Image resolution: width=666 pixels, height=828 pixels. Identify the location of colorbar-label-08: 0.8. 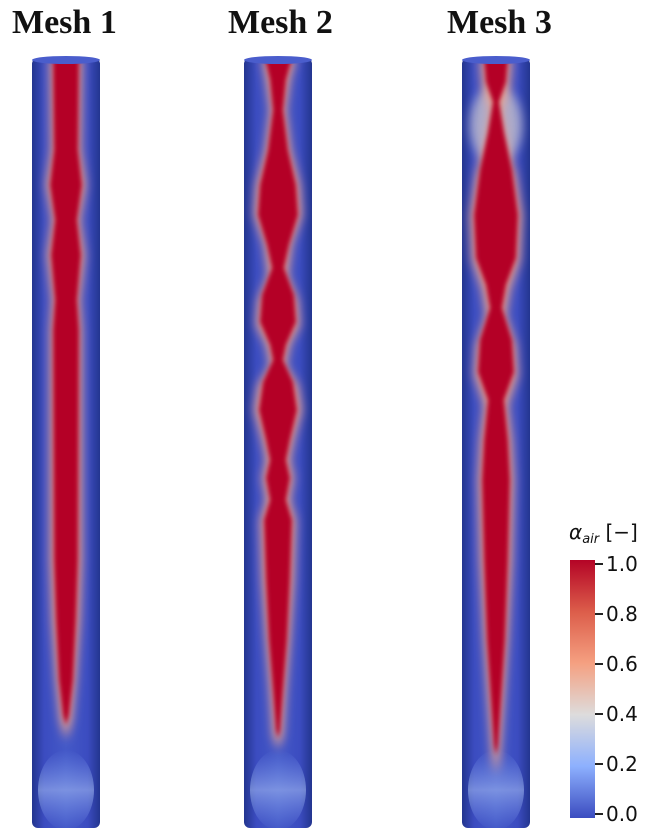
(622, 614).